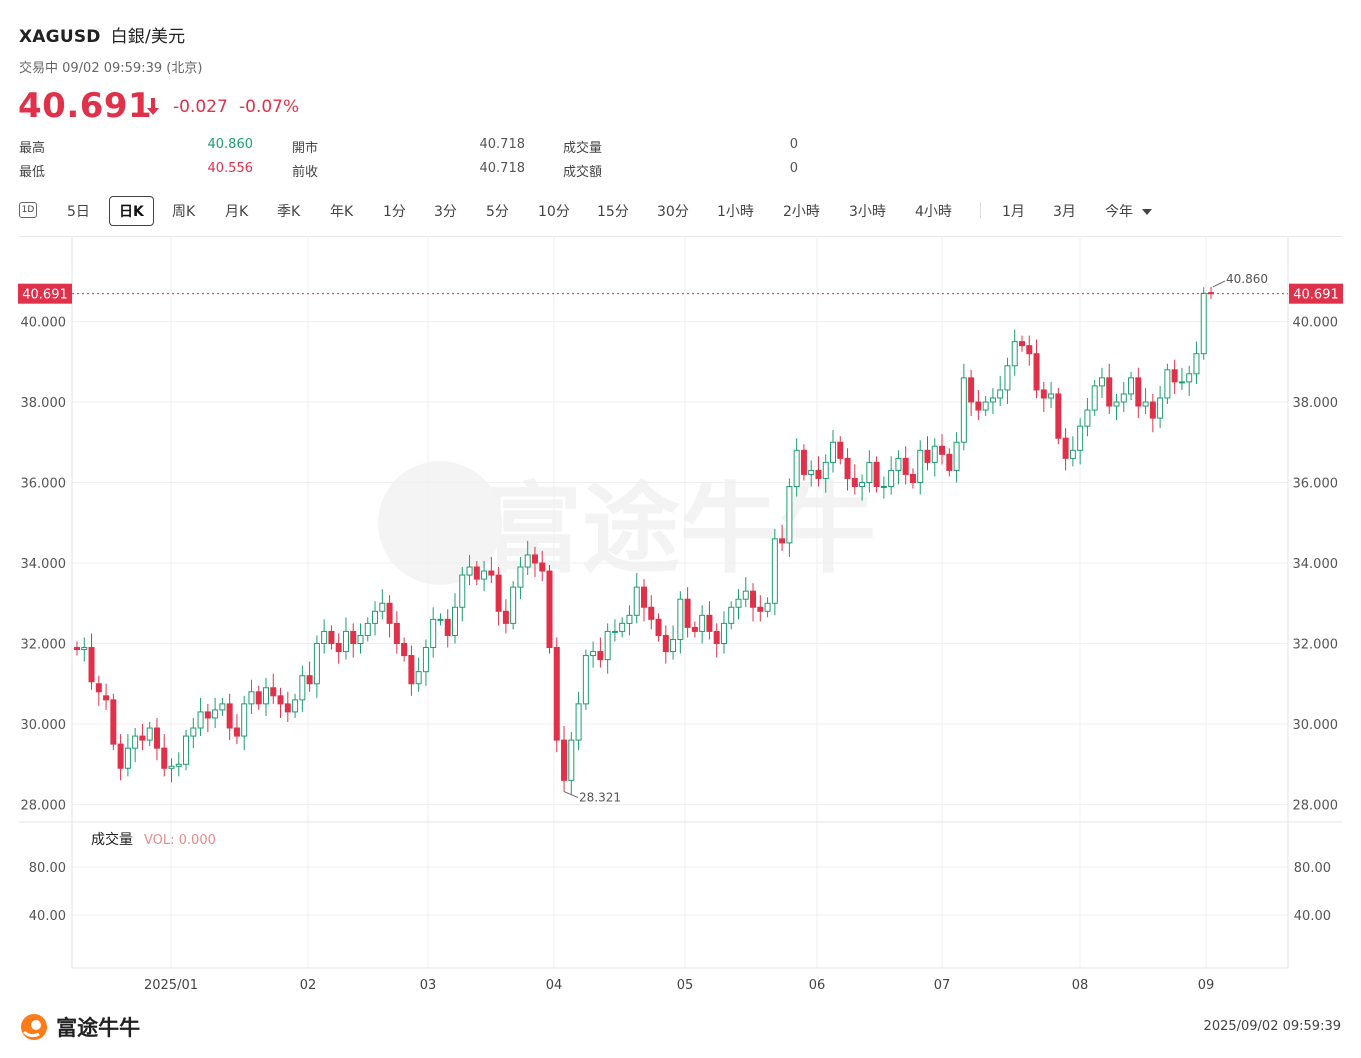  Describe the element at coordinates (34, 1027) in the screenshot. I see `futu-logo-icon` at that location.